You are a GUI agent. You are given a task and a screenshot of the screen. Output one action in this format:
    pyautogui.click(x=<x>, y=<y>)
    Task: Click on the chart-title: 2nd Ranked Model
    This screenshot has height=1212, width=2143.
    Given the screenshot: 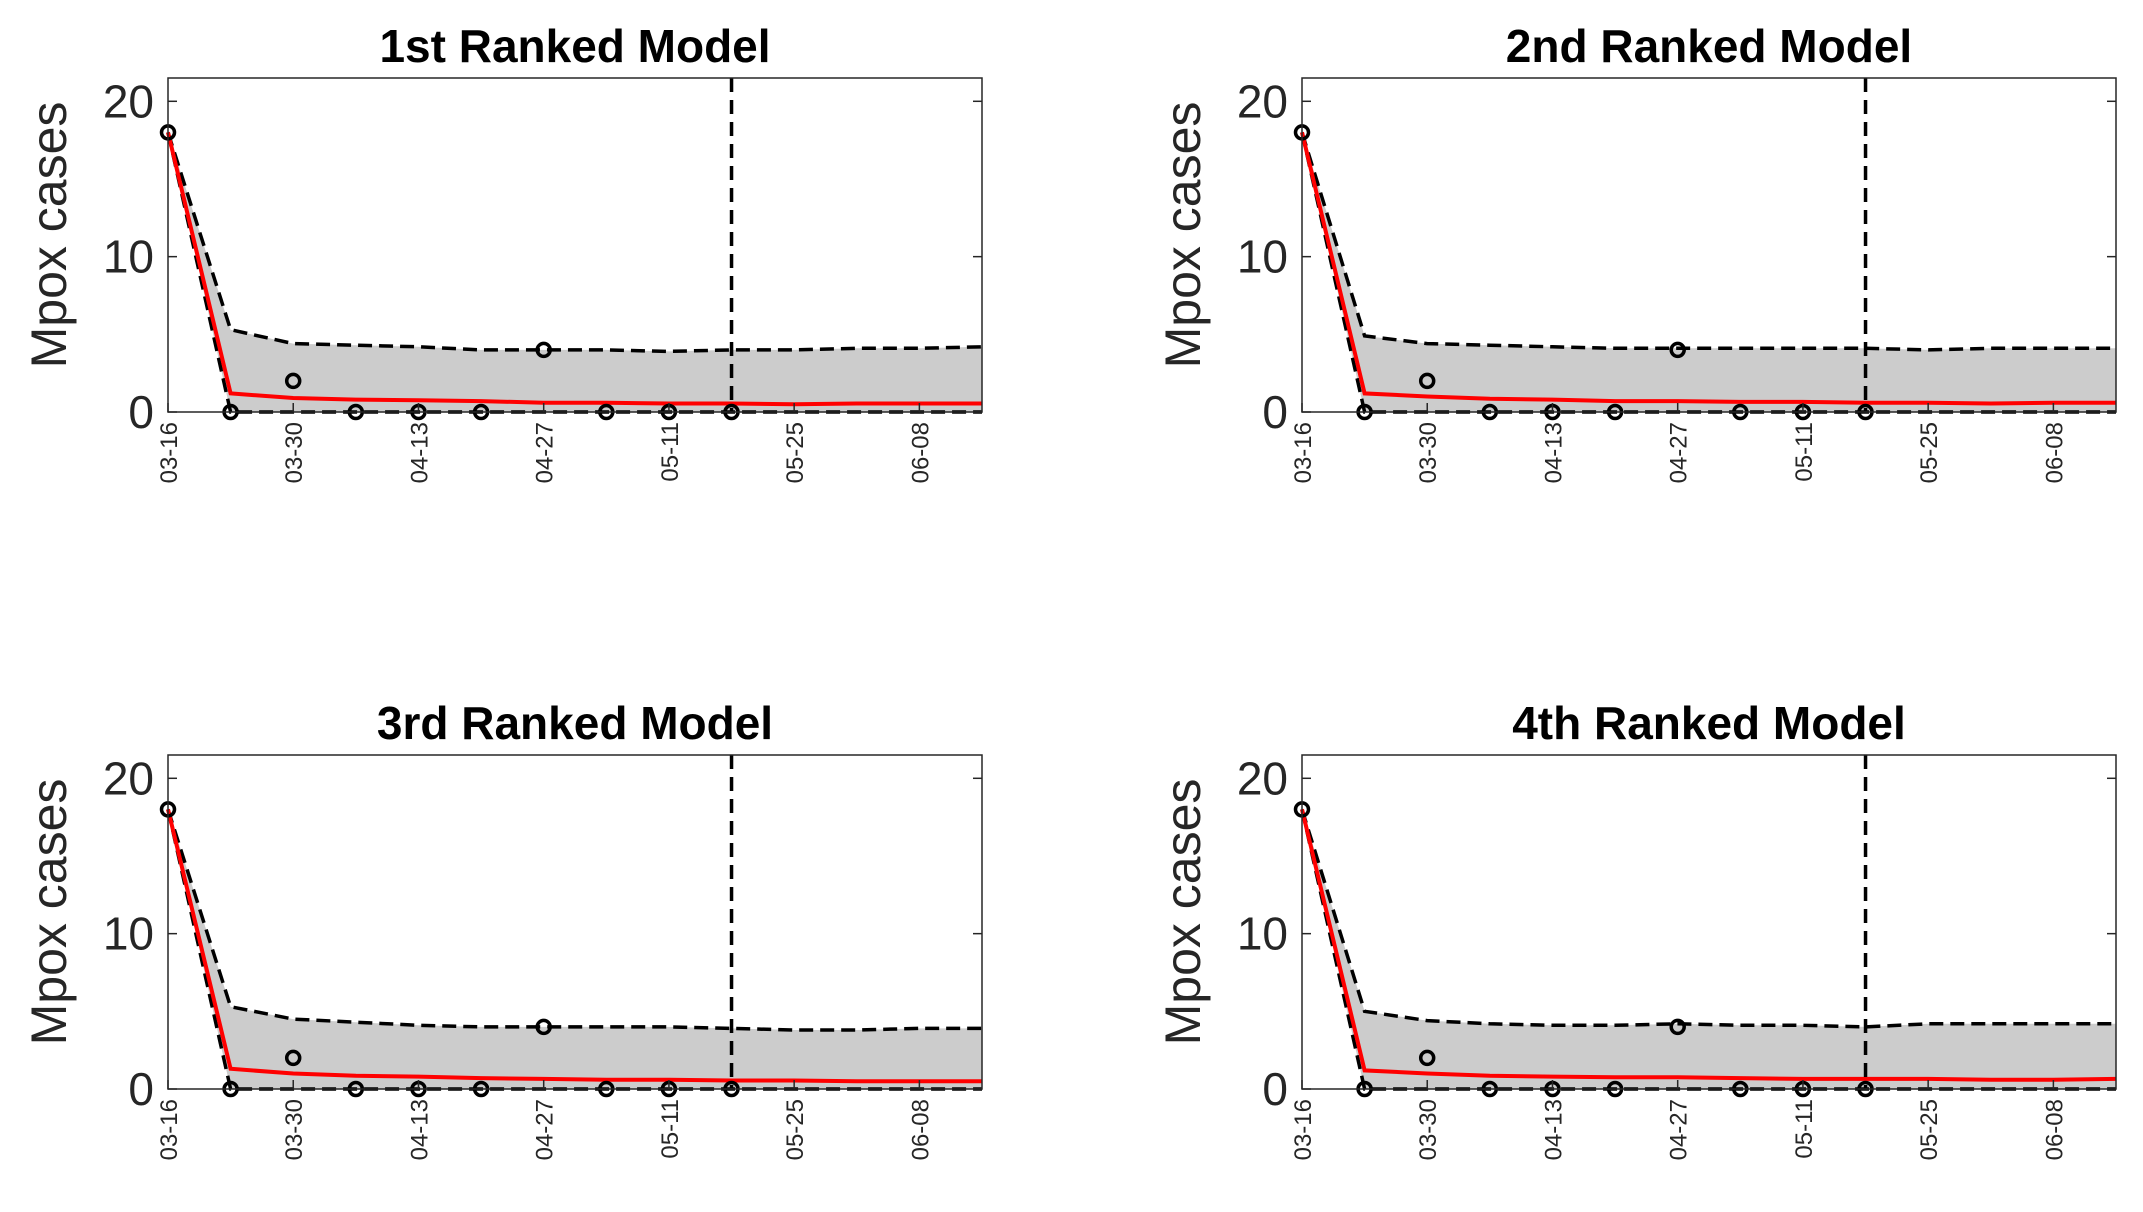 What is the action you would take?
    pyautogui.click(x=1709, y=46)
    